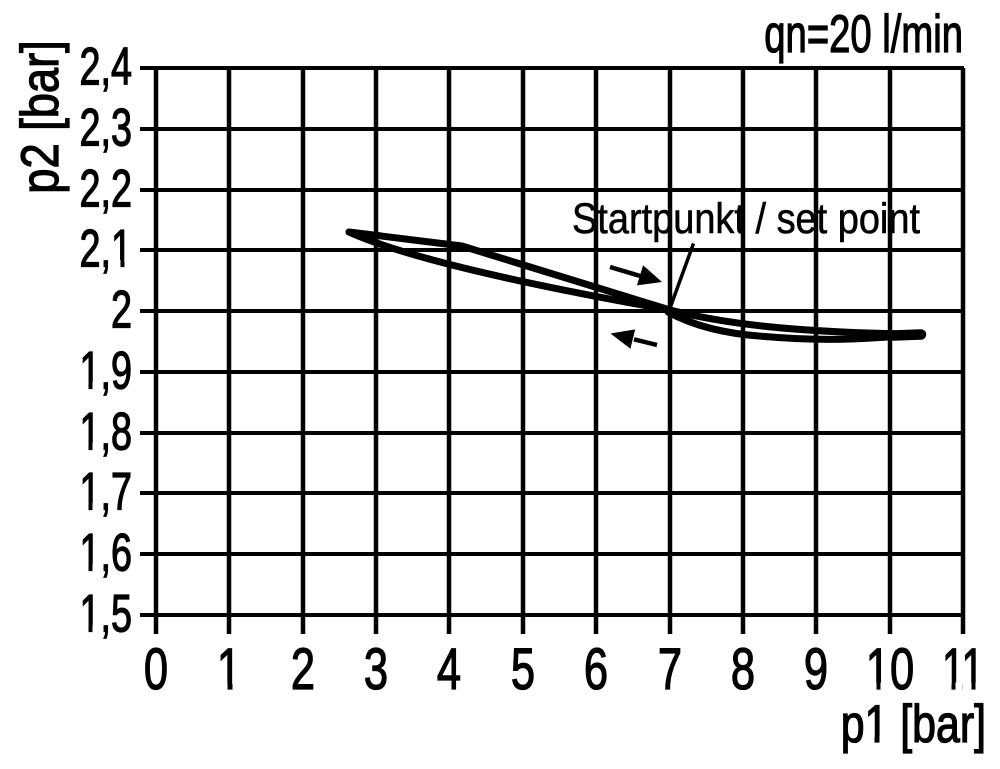 This screenshot has width=1000, height=769. What do you see at coordinates (229, 669) in the screenshot?
I see `svg-text: 1` at bounding box center [229, 669].